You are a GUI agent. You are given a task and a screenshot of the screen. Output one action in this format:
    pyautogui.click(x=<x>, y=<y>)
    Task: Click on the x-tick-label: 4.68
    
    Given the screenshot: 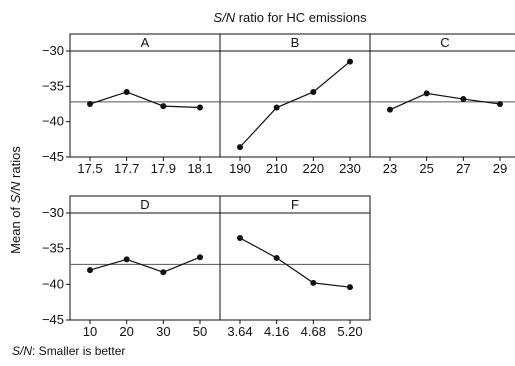 What is the action you would take?
    pyautogui.click(x=313, y=331)
    